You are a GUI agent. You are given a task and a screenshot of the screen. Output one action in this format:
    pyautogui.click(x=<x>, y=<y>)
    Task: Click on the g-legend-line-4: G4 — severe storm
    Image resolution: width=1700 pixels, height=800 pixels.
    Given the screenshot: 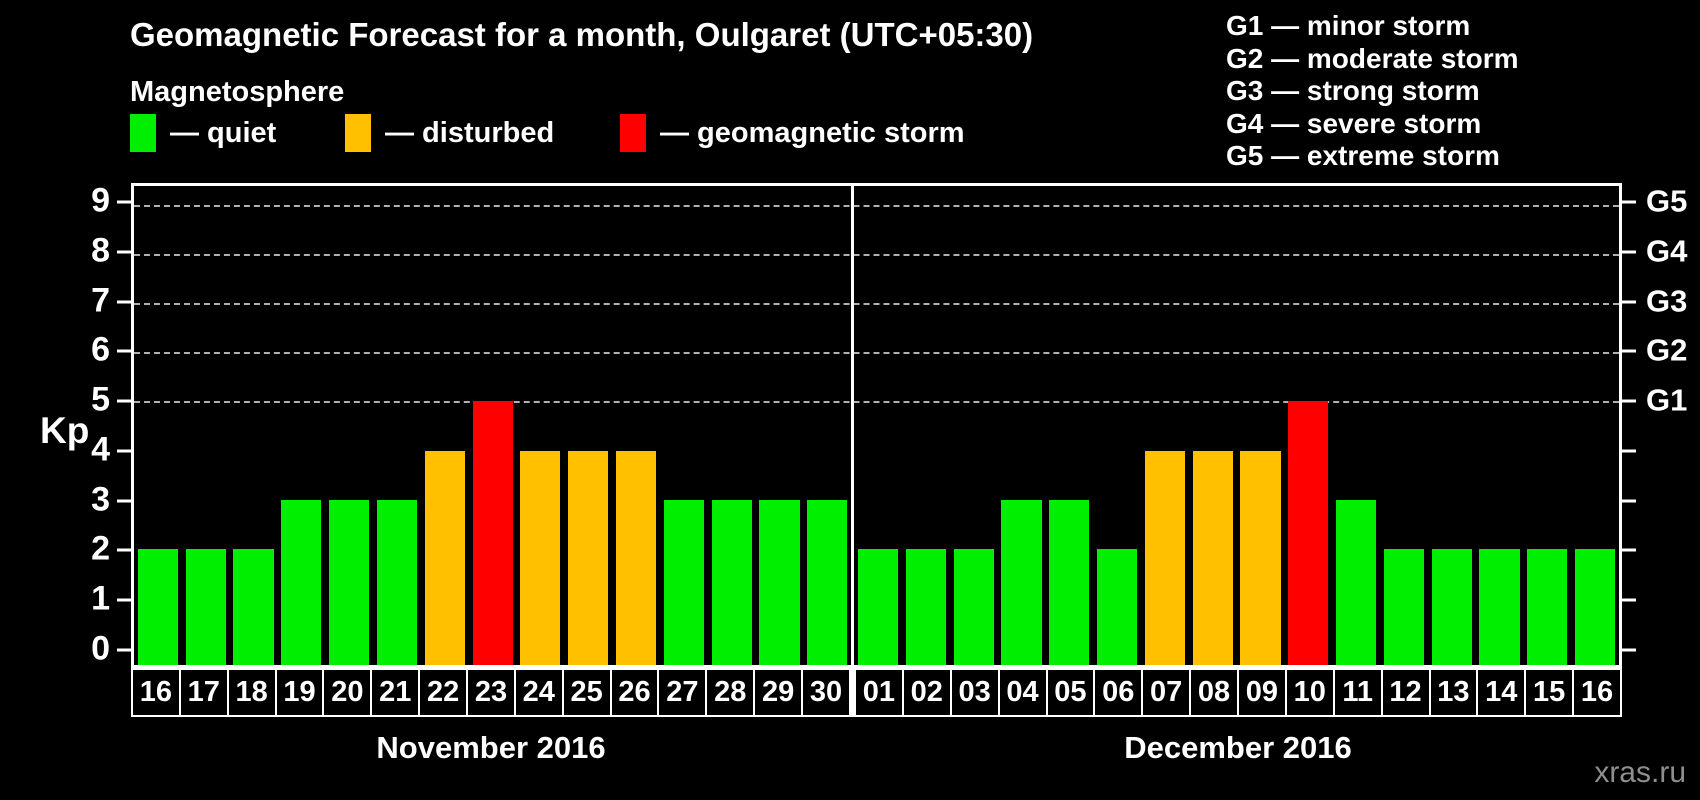 What is the action you would take?
    pyautogui.click(x=1354, y=123)
    